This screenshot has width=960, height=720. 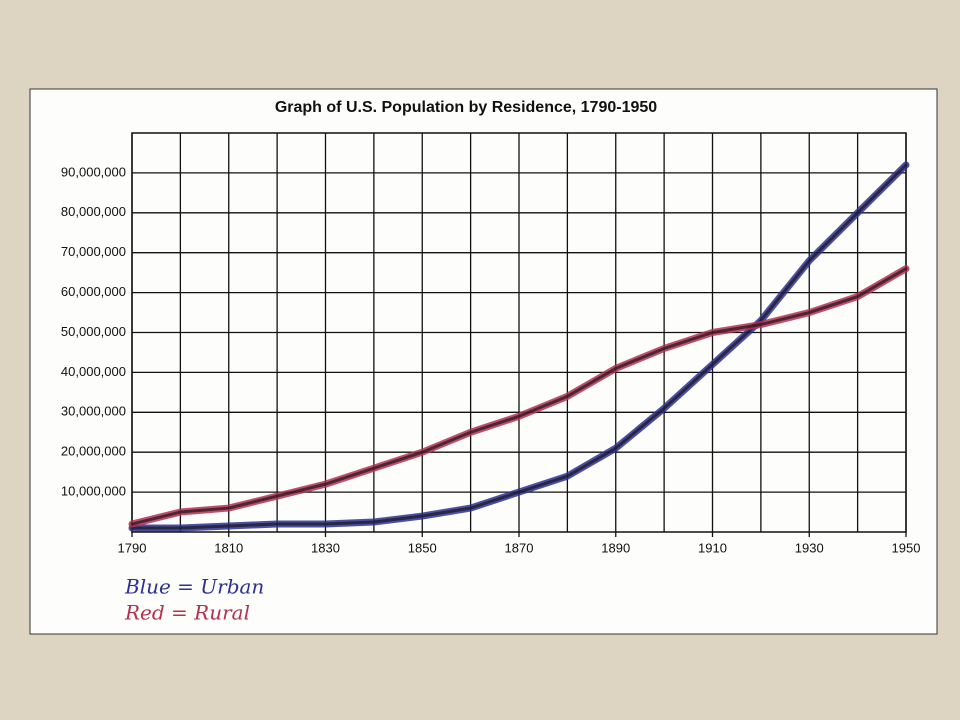 What do you see at coordinates (187, 613) in the screenshot?
I see `legend-entry: Red = Rural` at bounding box center [187, 613].